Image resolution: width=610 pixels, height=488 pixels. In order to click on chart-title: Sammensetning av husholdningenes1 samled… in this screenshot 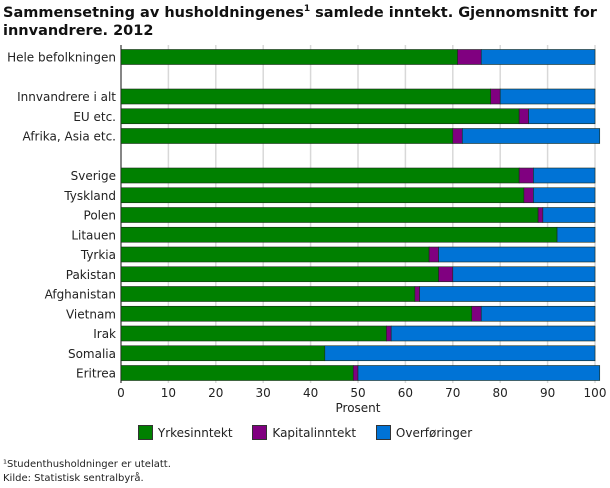, I will do `click(303, 20)`.